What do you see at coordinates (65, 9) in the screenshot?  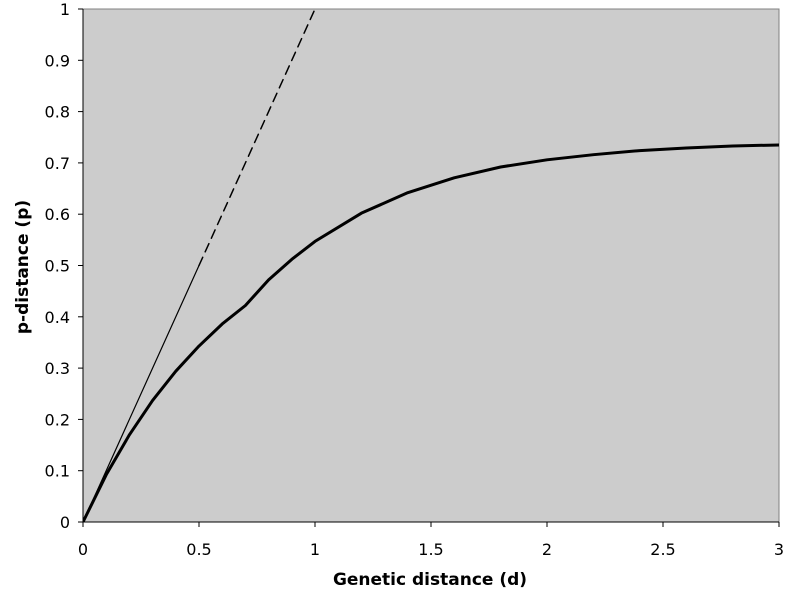 I see `y-tick-label: 1` at bounding box center [65, 9].